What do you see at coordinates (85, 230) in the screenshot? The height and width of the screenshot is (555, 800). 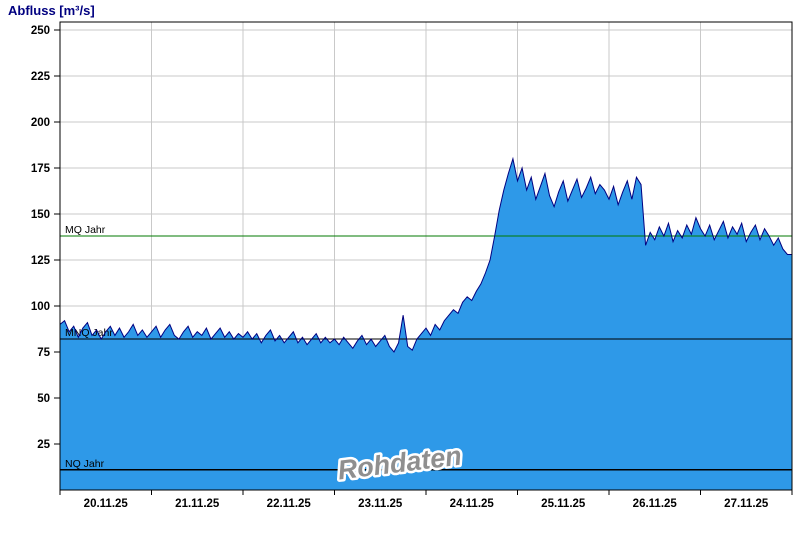 I see `ref-line-label: MQ Jahr` at bounding box center [85, 230].